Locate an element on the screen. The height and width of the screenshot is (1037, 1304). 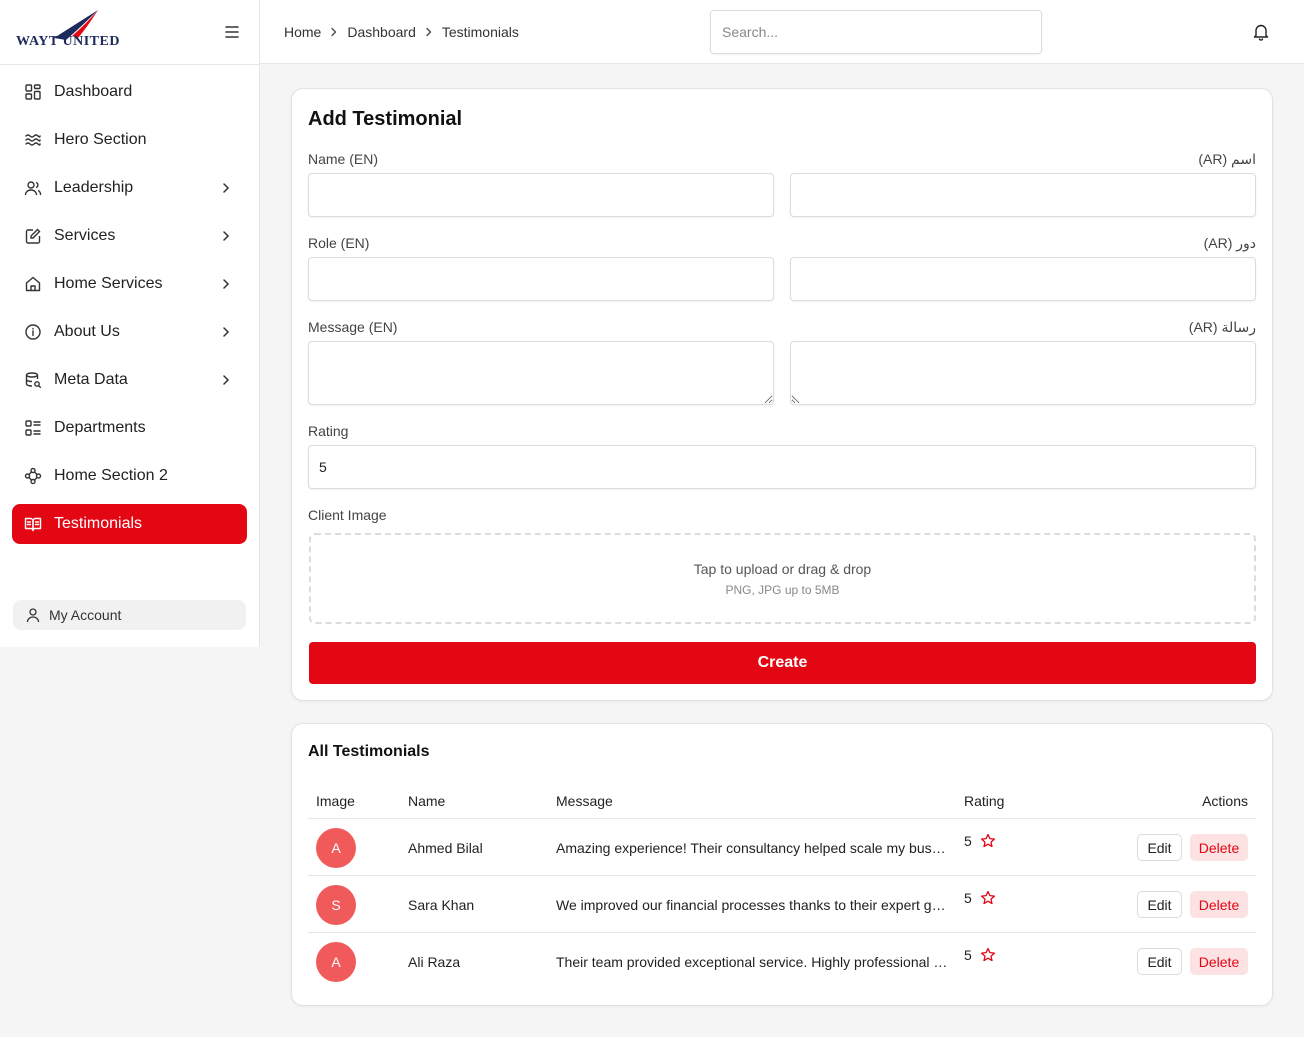
upload-hint: PNG, JPG up to 5MB is located at coordinates (782, 590).